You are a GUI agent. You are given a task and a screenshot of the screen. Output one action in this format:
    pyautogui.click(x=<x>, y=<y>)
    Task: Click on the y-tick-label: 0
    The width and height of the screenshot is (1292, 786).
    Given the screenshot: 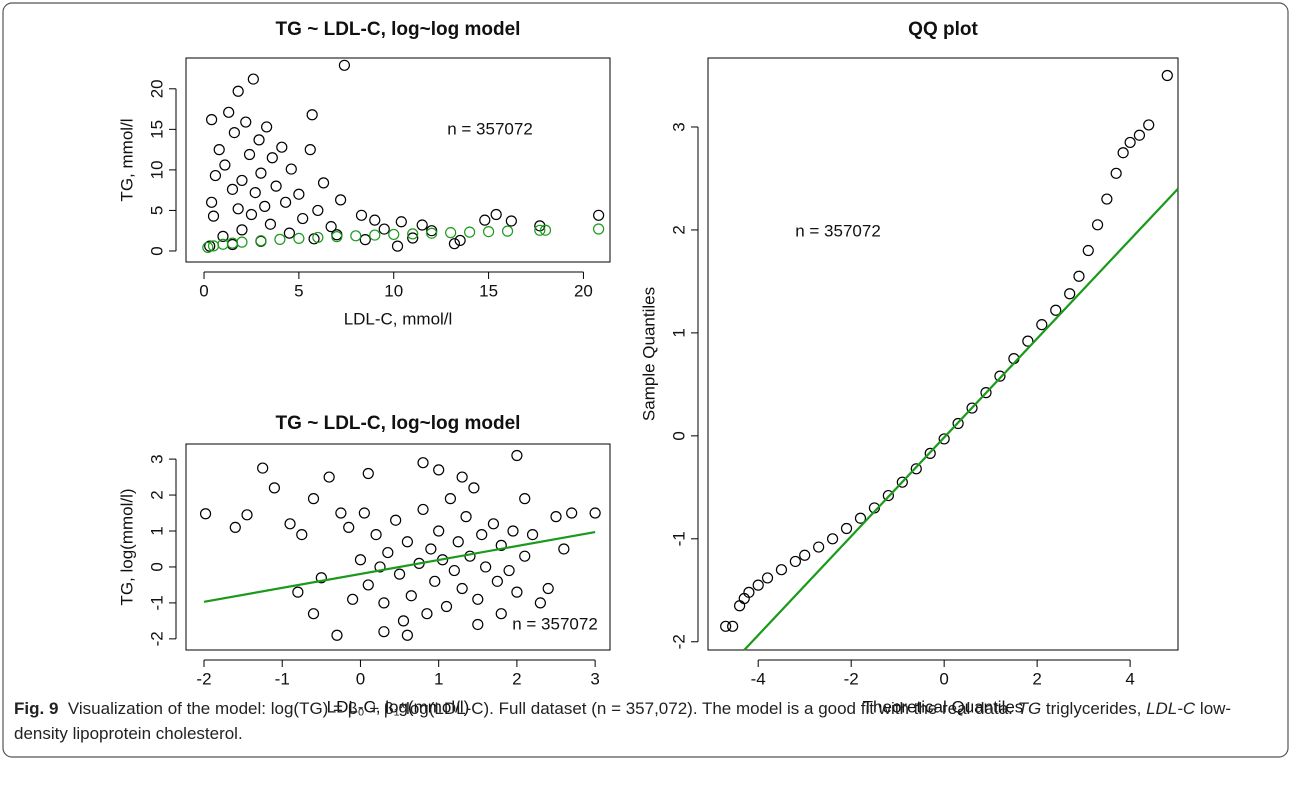 What is the action you would take?
    pyautogui.click(x=678, y=435)
    